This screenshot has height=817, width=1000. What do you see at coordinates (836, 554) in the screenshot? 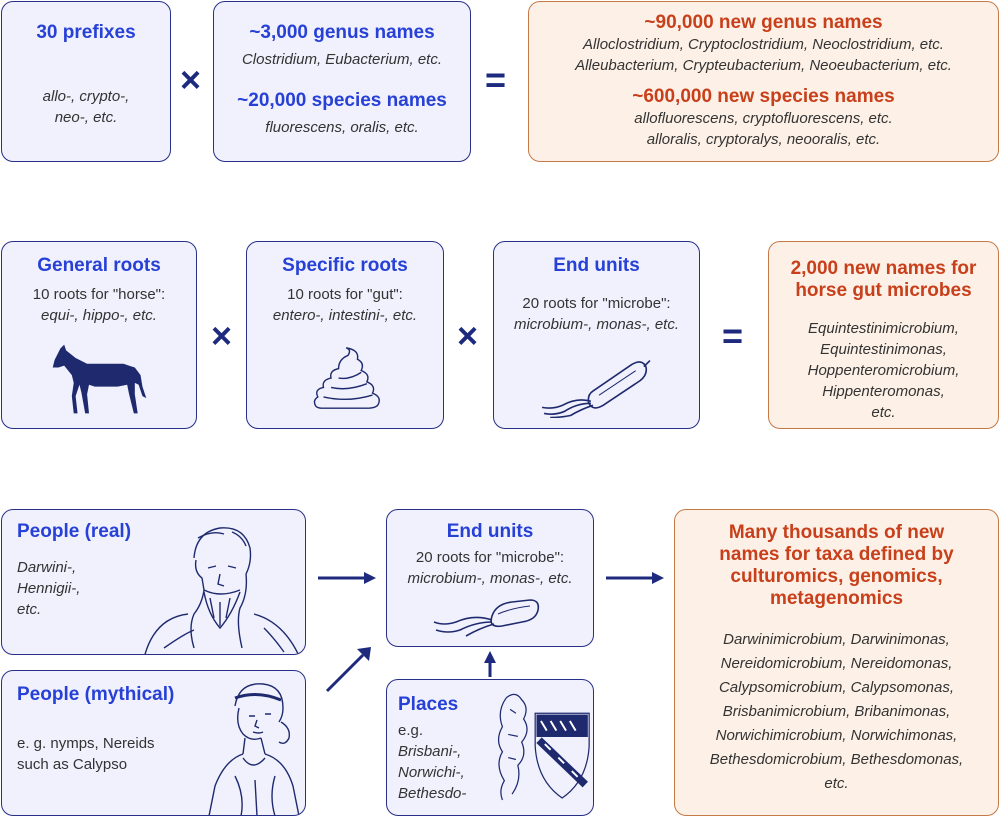
I see `row3-result-title-line: names for taxa defined by` at bounding box center [836, 554].